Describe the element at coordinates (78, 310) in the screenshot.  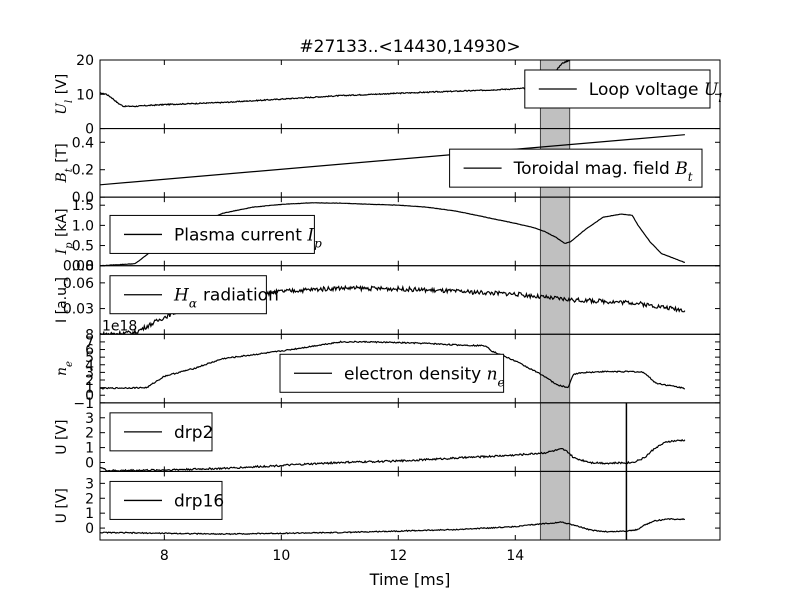
I see `y-tick-label: 0.03` at that location.